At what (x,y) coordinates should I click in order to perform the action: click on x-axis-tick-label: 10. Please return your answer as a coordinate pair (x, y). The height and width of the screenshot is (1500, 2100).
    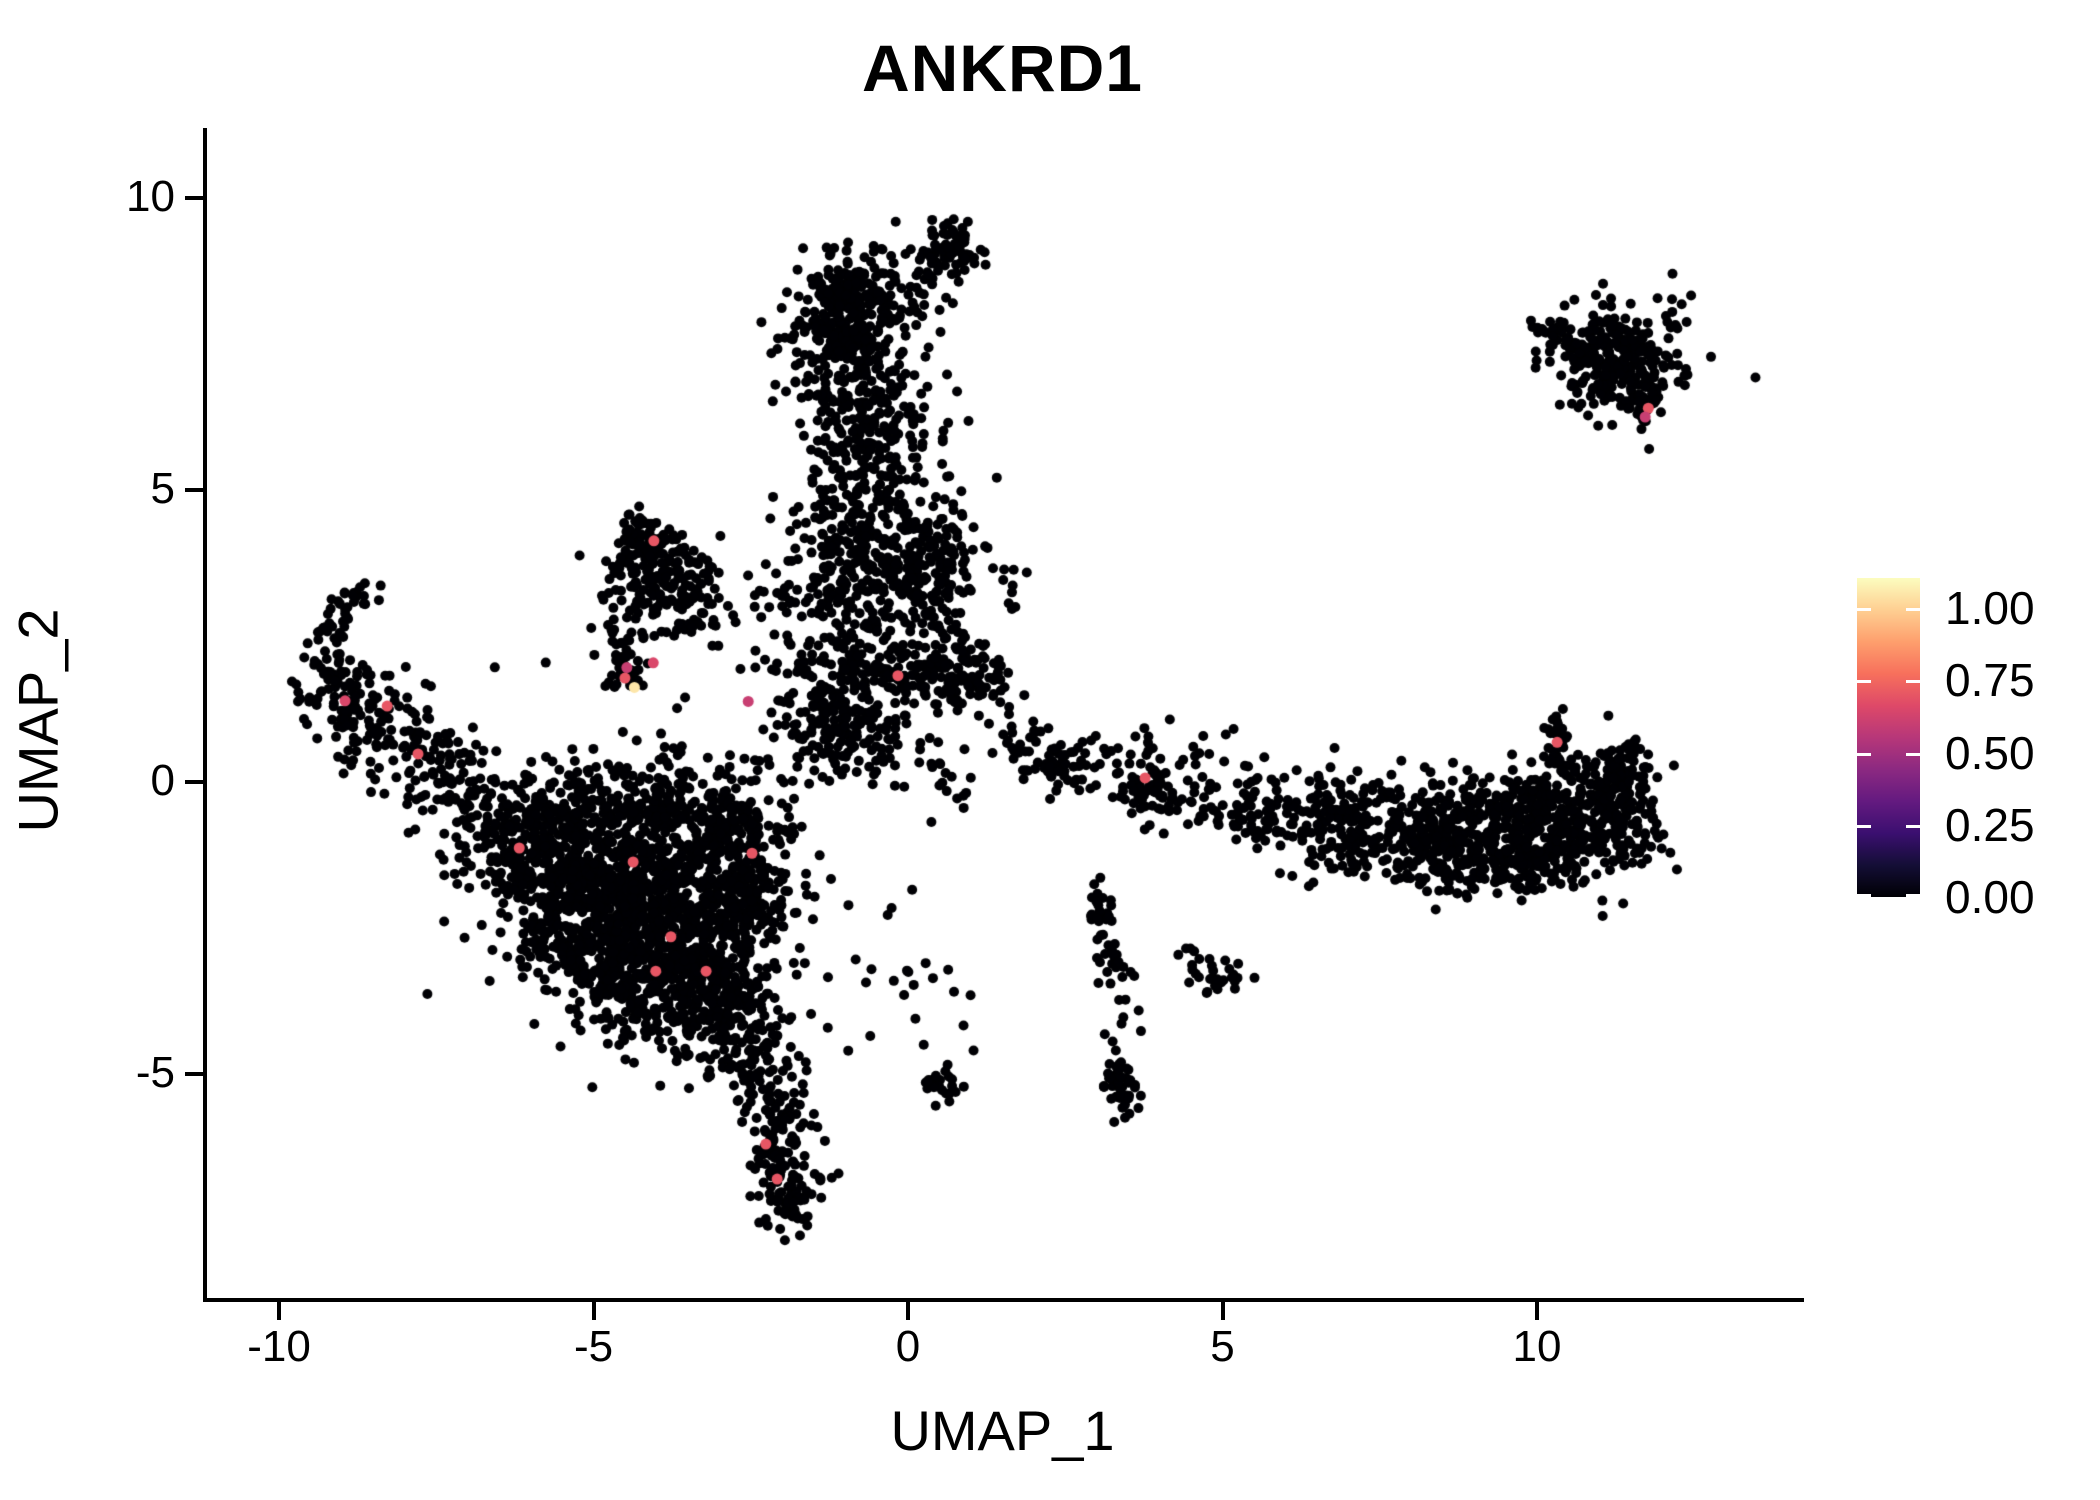
    Looking at the image, I should click on (1537, 1346).